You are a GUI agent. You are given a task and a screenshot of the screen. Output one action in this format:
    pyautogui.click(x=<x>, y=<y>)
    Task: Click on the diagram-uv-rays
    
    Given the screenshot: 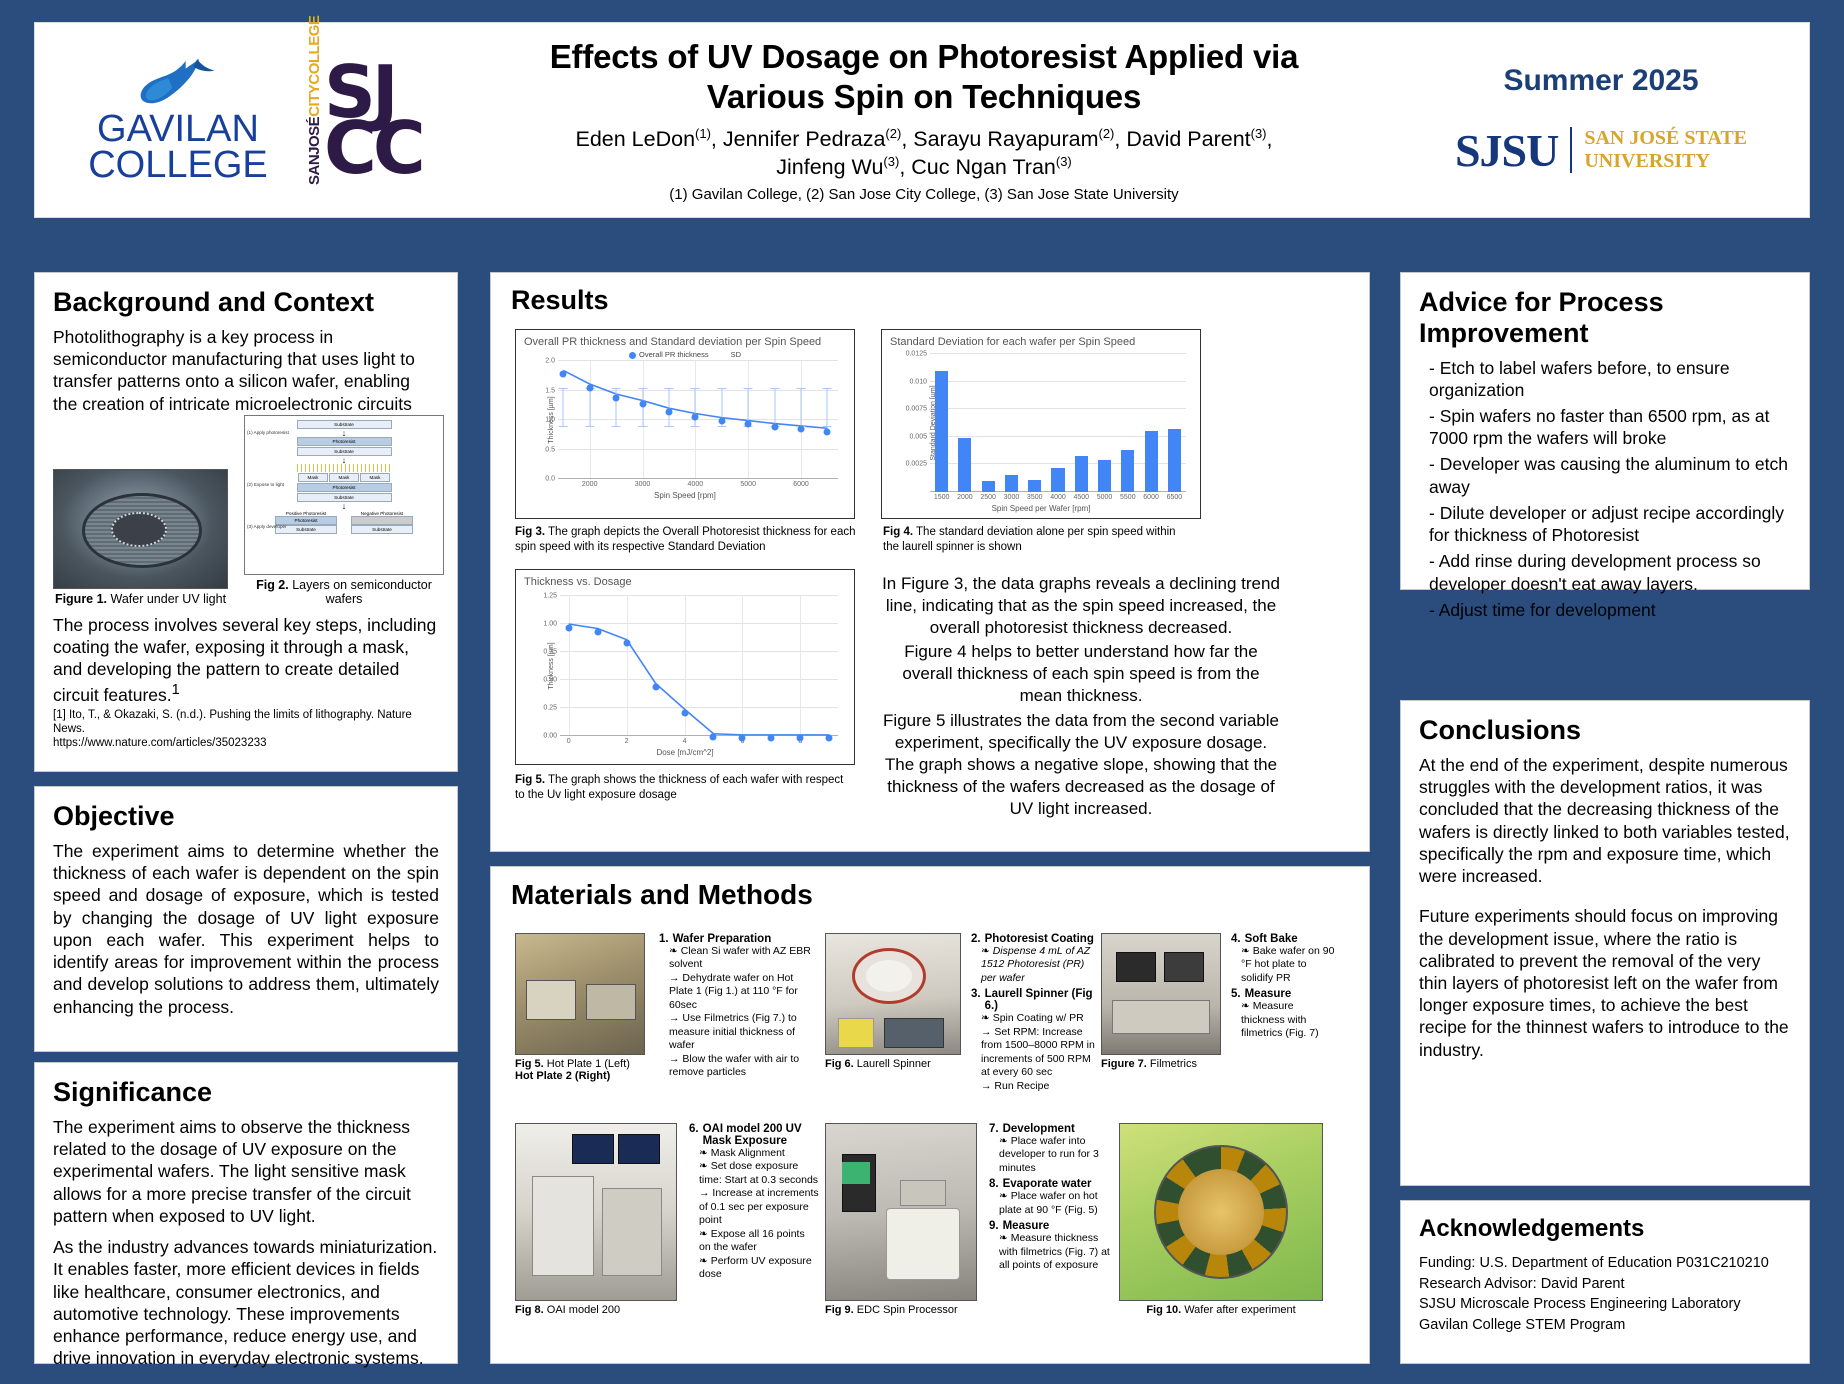 What is the action you would take?
    pyautogui.click(x=344, y=467)
    